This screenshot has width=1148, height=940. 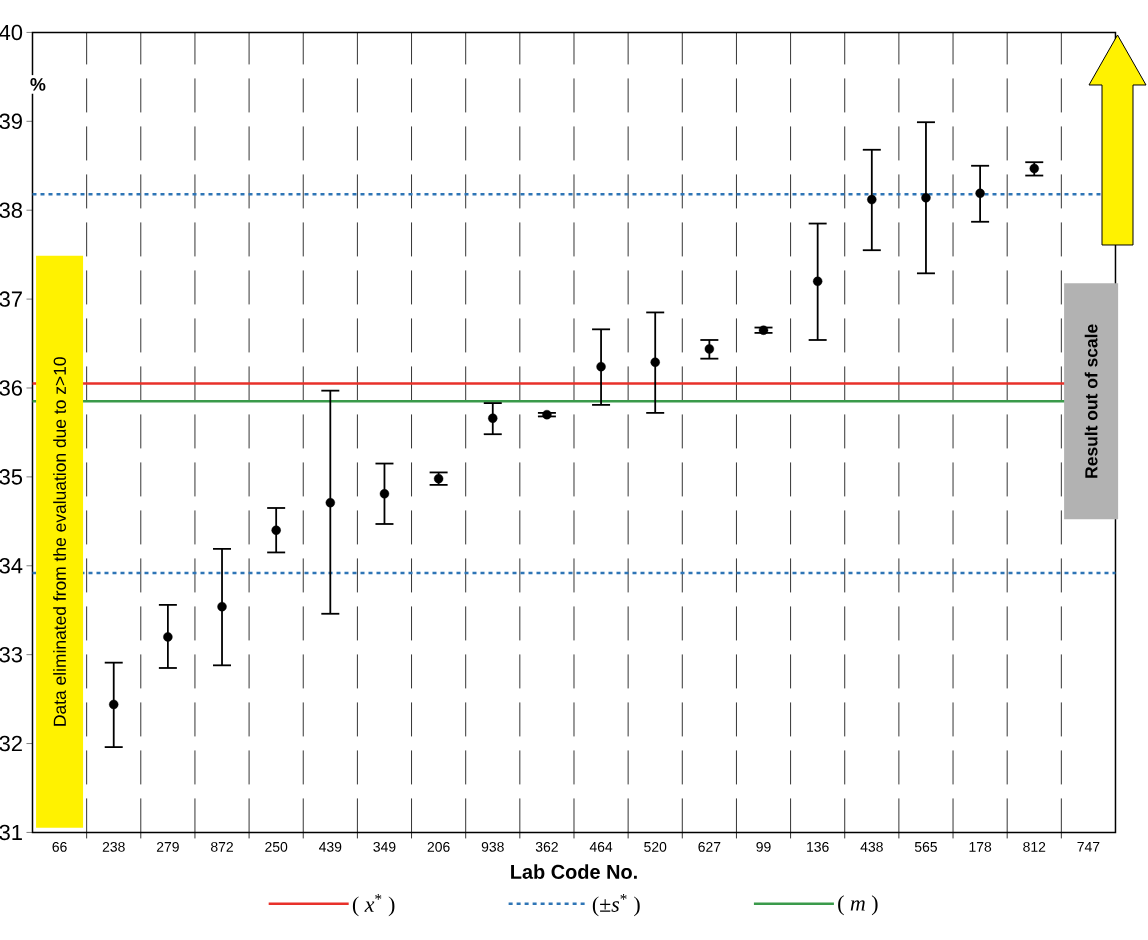 I want to click on x-tick-label: 872, so click(x=221, y=846).